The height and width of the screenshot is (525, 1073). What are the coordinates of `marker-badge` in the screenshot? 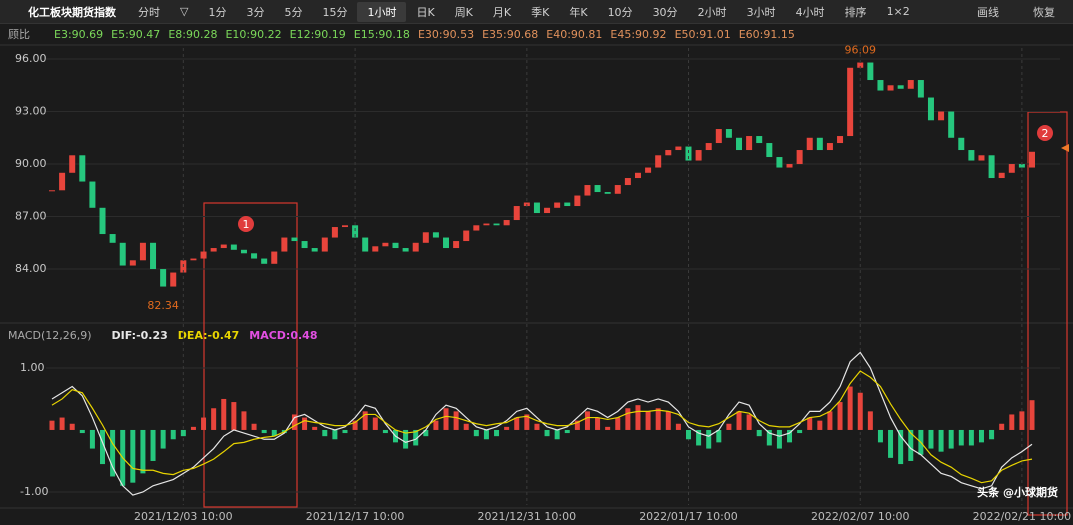 It's located at (1045, 133).